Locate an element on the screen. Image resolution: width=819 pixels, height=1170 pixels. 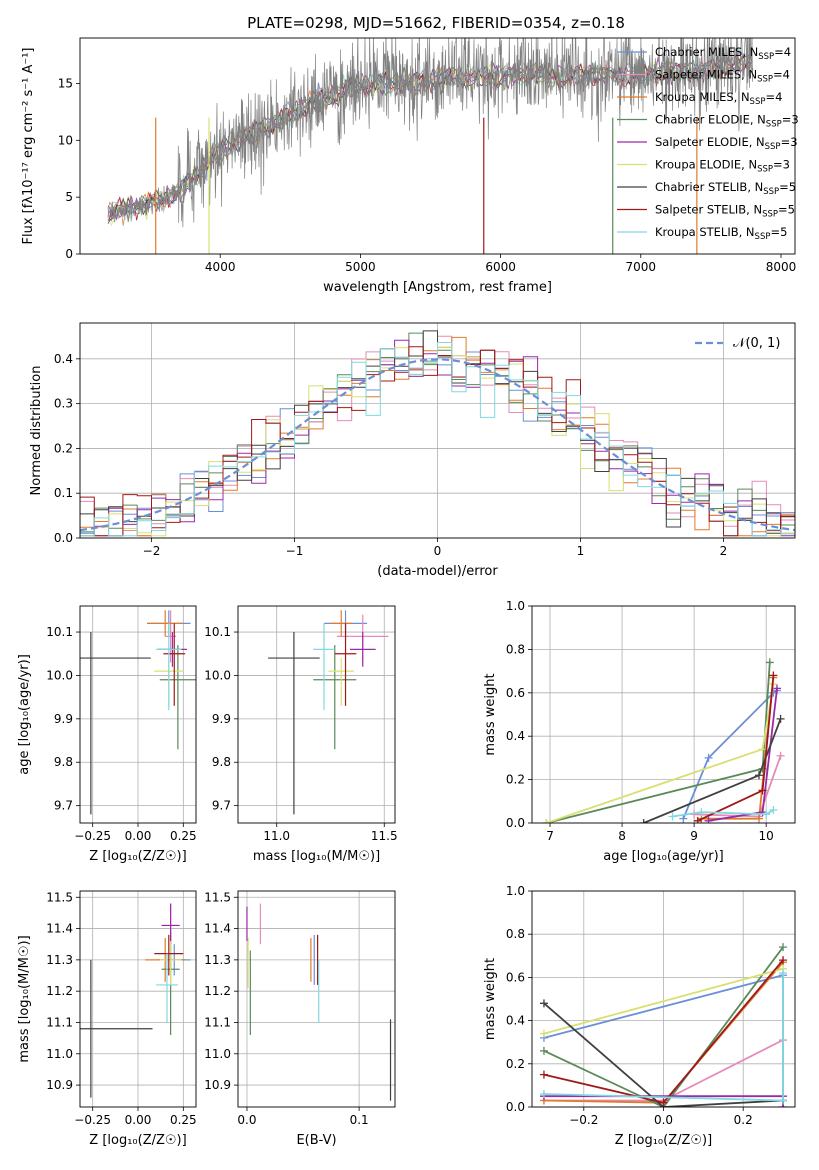
x-axis-label: mass [log₁₀(M/M☉)] is located at coordinates (316, 856).